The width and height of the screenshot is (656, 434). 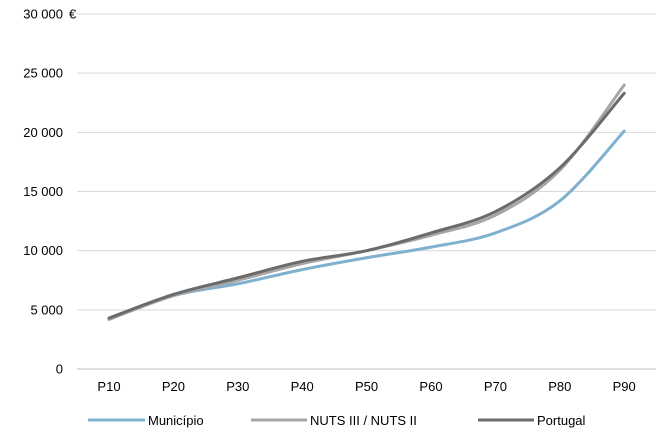 What do you see at coordinates (43, 250) in the screenshot?
I see `y-tick-label: 10 000` at bounding box center [43, 250].